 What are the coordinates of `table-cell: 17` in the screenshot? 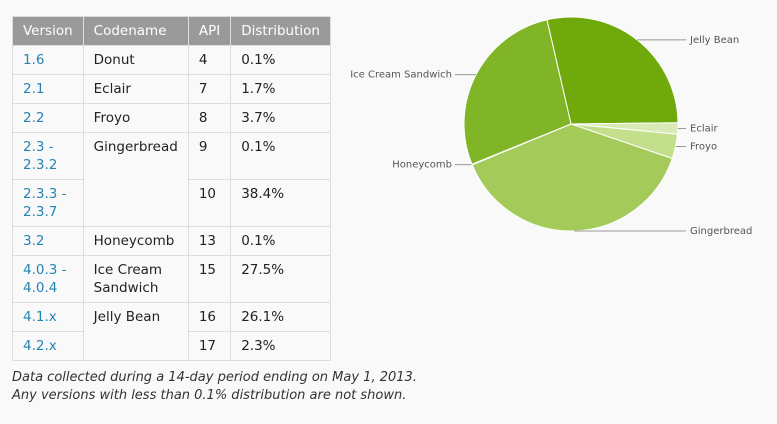 It's located at (209, 346).